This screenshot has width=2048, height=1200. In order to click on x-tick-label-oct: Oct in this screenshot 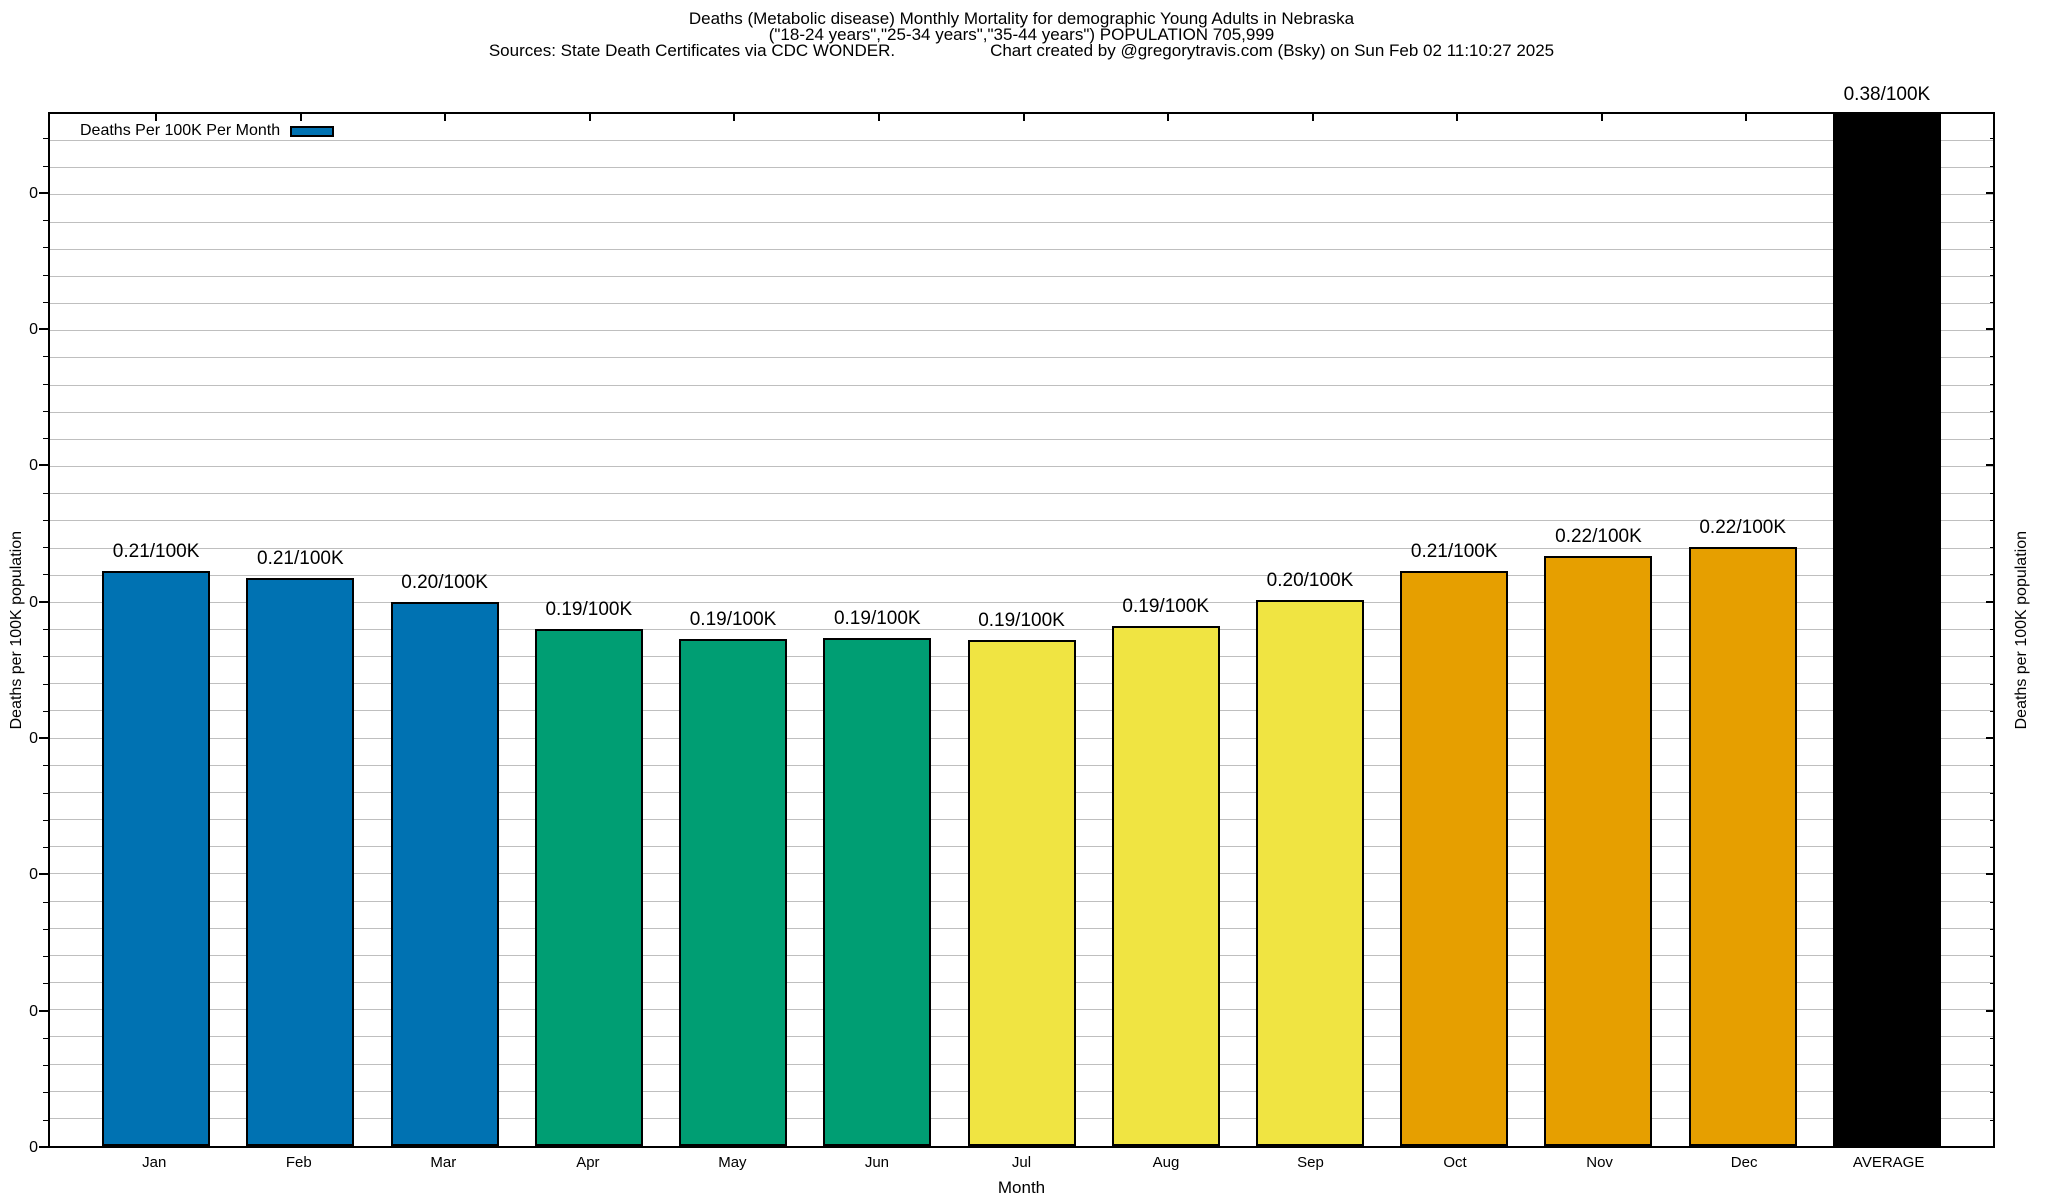, I will do `click(1455, 1162)`.